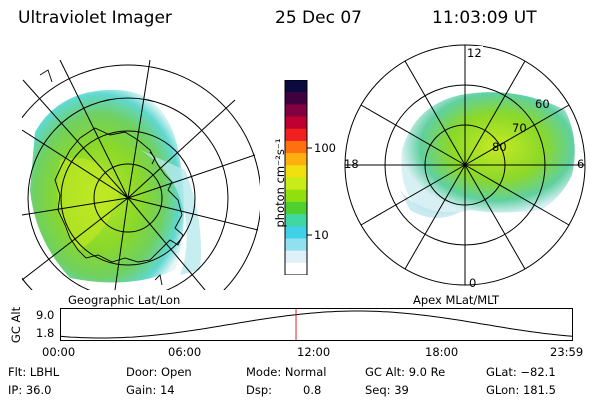 The height and width of the screenshot is (400, 600). Describe the element at coordinates (567, 352) in the screenshot. I see `timeline-xtick-2359: 23:59` at that location.